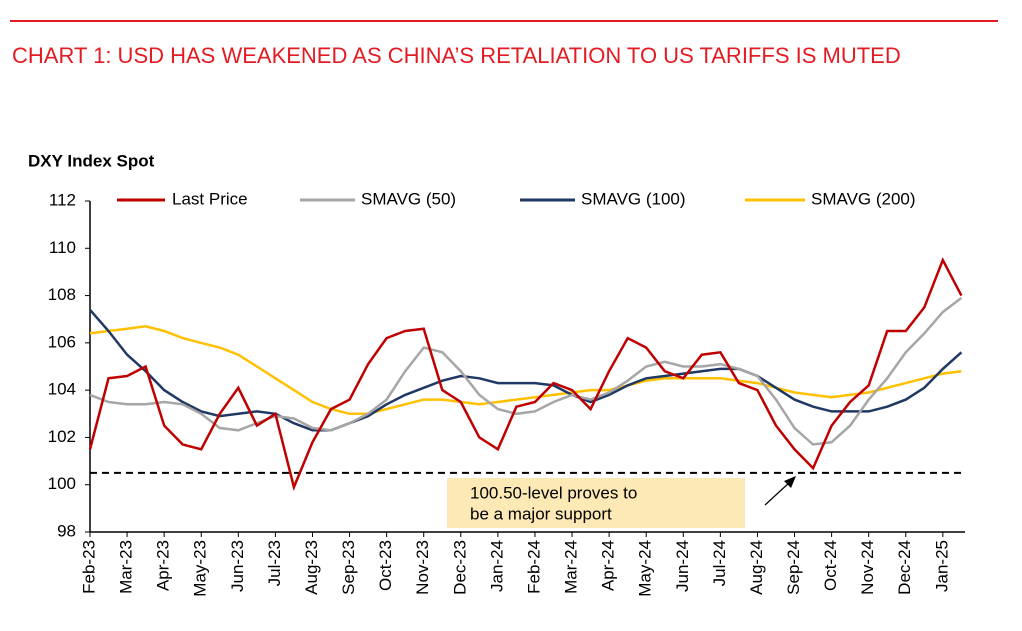 The height and width of the screenshot is (631, 1022). What do you see at coordinates (163, 565) in the screenshot?
I see `x-tick-label: Apr-23` at bounding box center [163, 565].